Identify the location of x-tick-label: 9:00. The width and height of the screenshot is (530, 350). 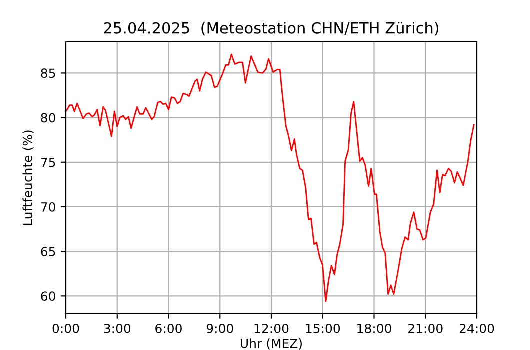
(220, 329).